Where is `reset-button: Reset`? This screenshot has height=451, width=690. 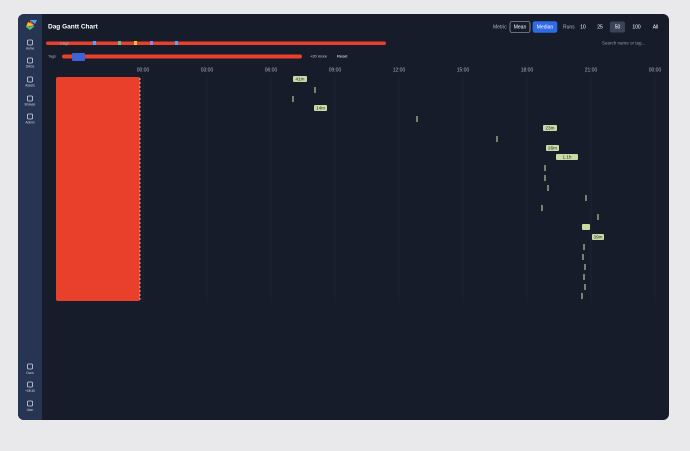
reset-button: Reset is located at coordinates (342, 56).